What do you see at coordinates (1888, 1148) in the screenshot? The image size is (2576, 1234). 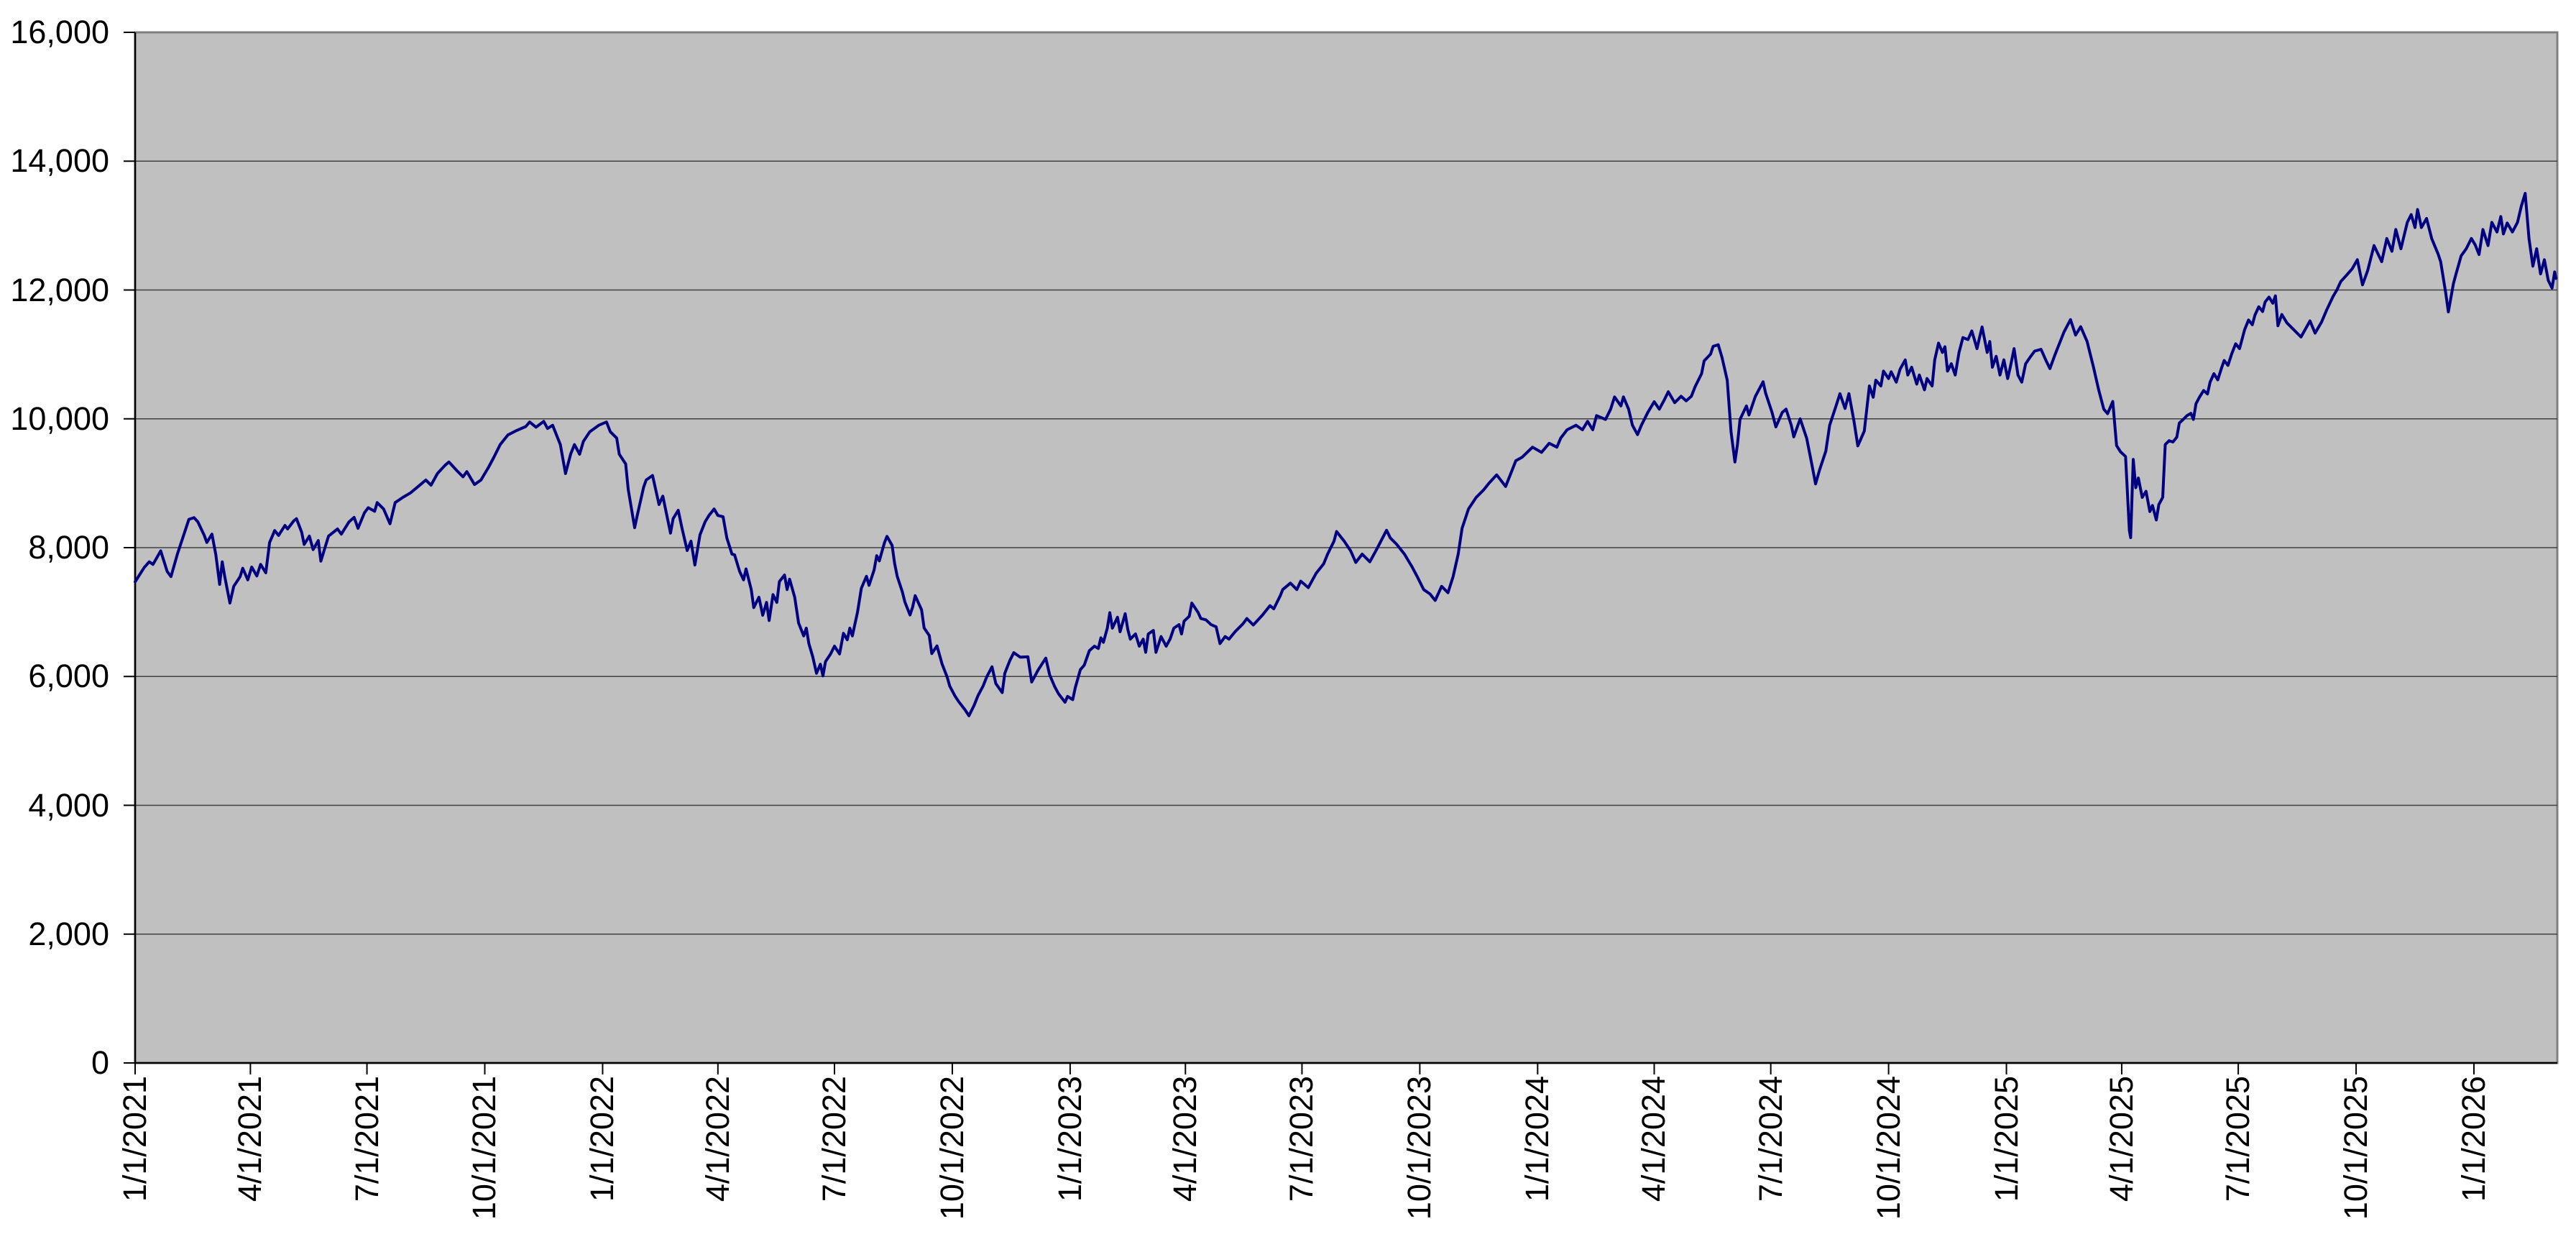 I see `x-axis-label: 10/1/2024` at bounding box center [1888, 1148].